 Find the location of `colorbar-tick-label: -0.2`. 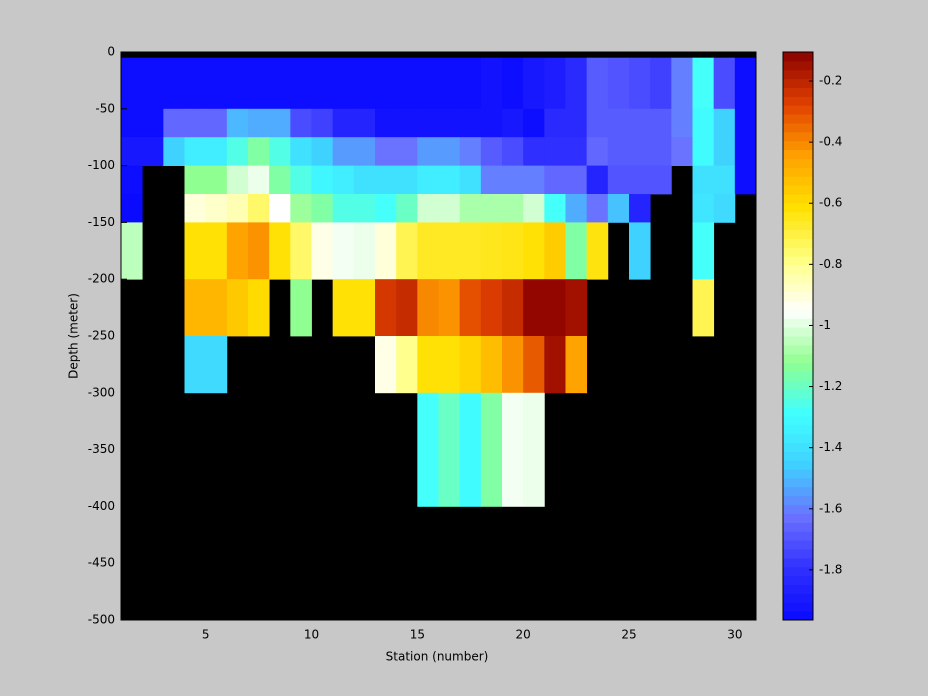

colorbar-tick-label: -0.2 is located at coordinates (830, 81).